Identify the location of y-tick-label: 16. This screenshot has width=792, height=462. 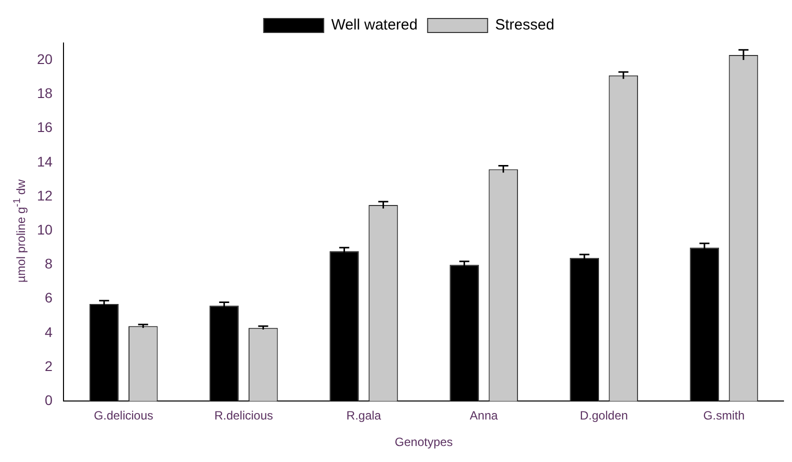
(44, 127).